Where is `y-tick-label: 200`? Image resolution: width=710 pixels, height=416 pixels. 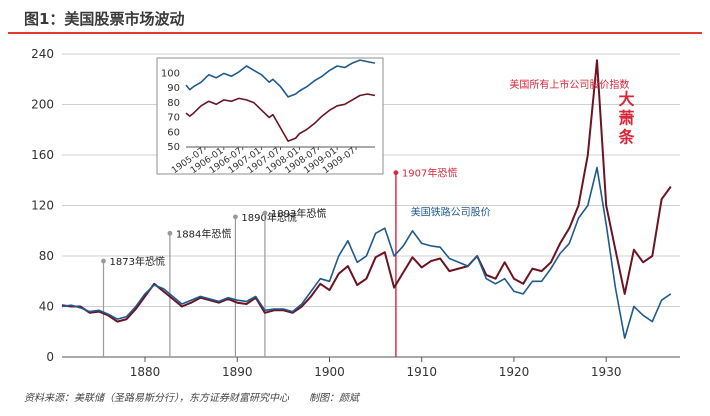
y-tick-label: 200 is located at coordinates (42, 105).